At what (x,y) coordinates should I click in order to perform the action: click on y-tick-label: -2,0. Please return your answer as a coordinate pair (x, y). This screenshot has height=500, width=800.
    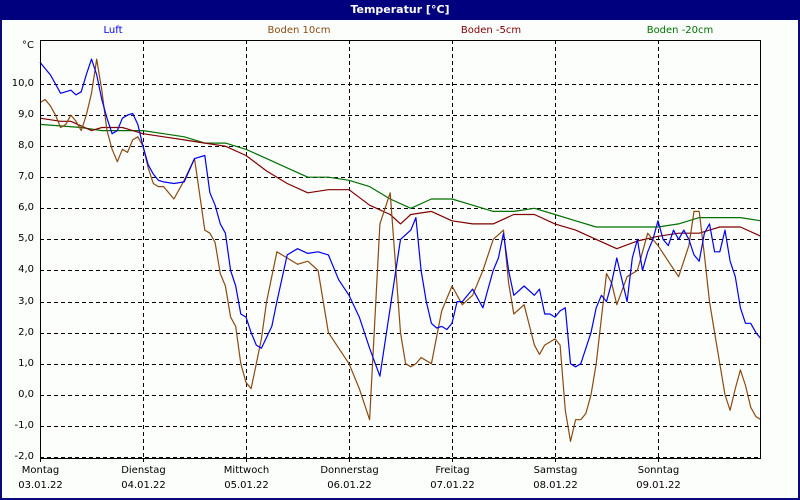
    Looking at the image, I should click on (24, 456).